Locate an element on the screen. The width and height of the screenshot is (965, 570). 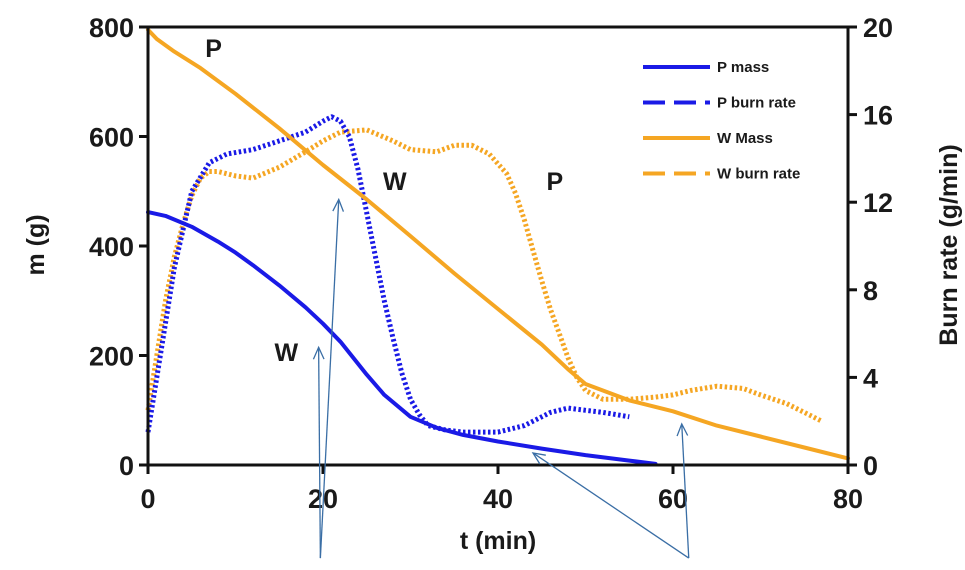
y2-axis-title: Burn rate (g/min) is located at coordinates (949, 244).